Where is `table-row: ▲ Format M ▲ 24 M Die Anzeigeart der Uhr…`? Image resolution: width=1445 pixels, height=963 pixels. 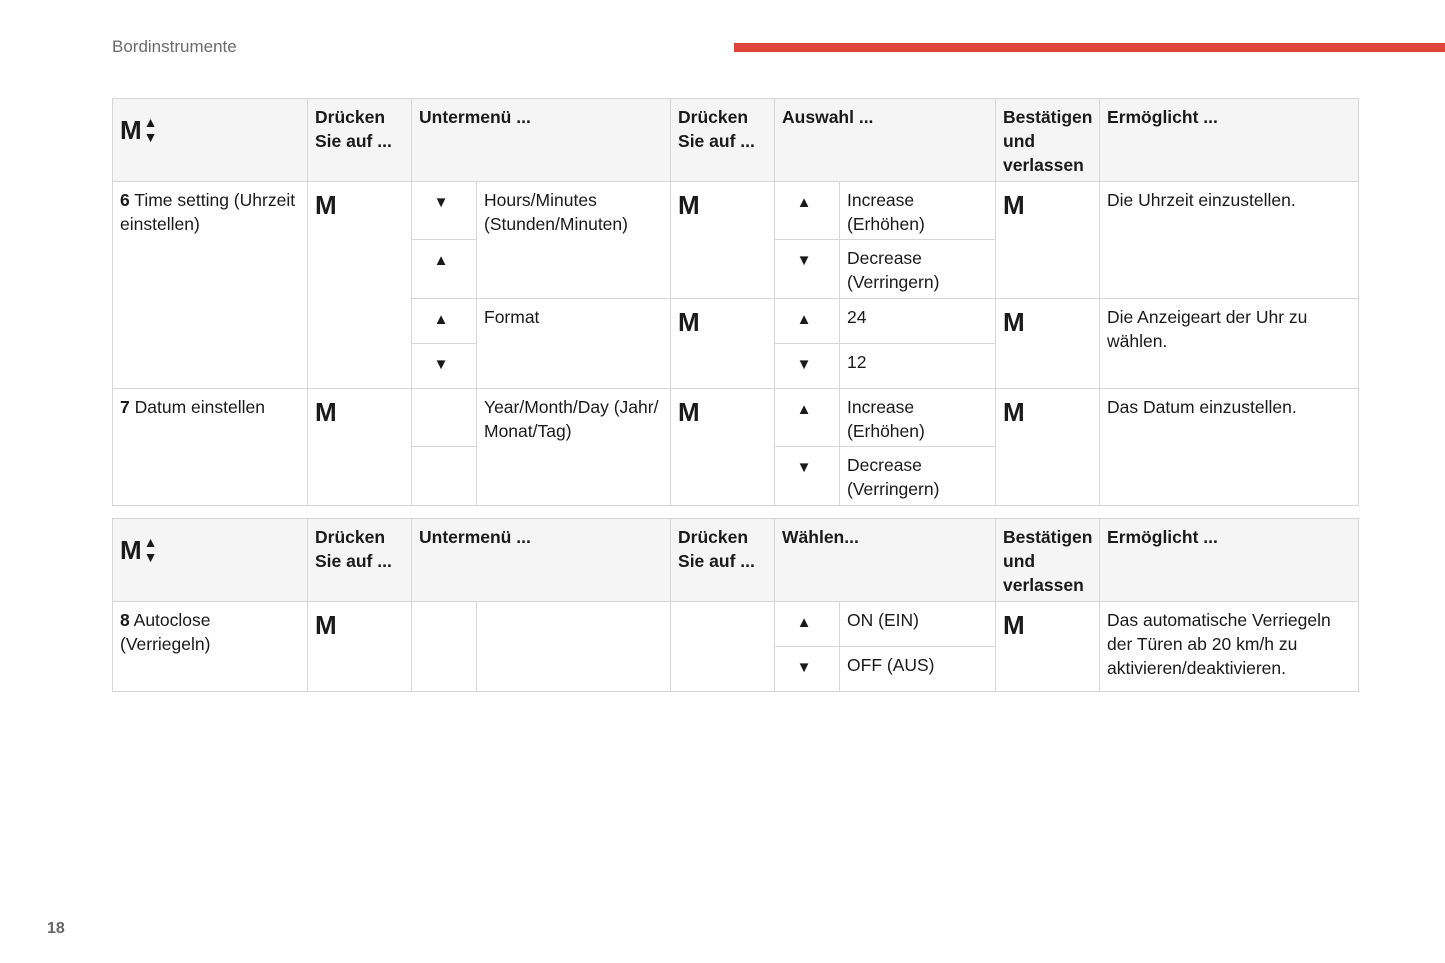 table-row: ▲ Format M ▲ 24 M Die Anzeigeart der Uhr… is located at coordinates (736, 343).